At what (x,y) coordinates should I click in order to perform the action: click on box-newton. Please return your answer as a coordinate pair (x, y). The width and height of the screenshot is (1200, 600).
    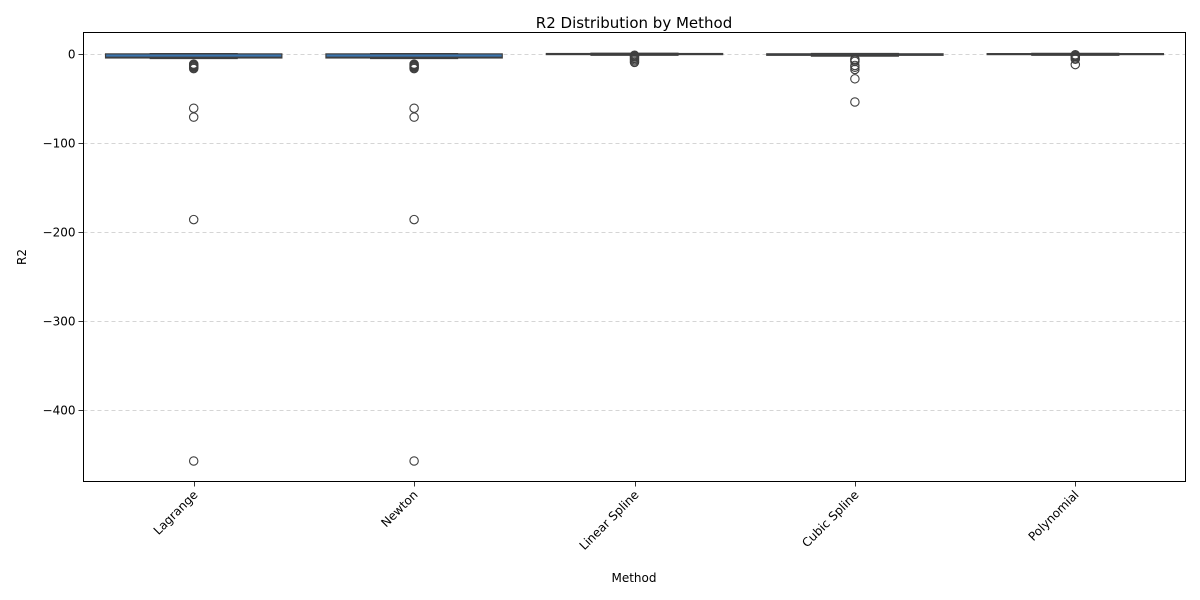
    Looking at the image, I should click on (414, 56).